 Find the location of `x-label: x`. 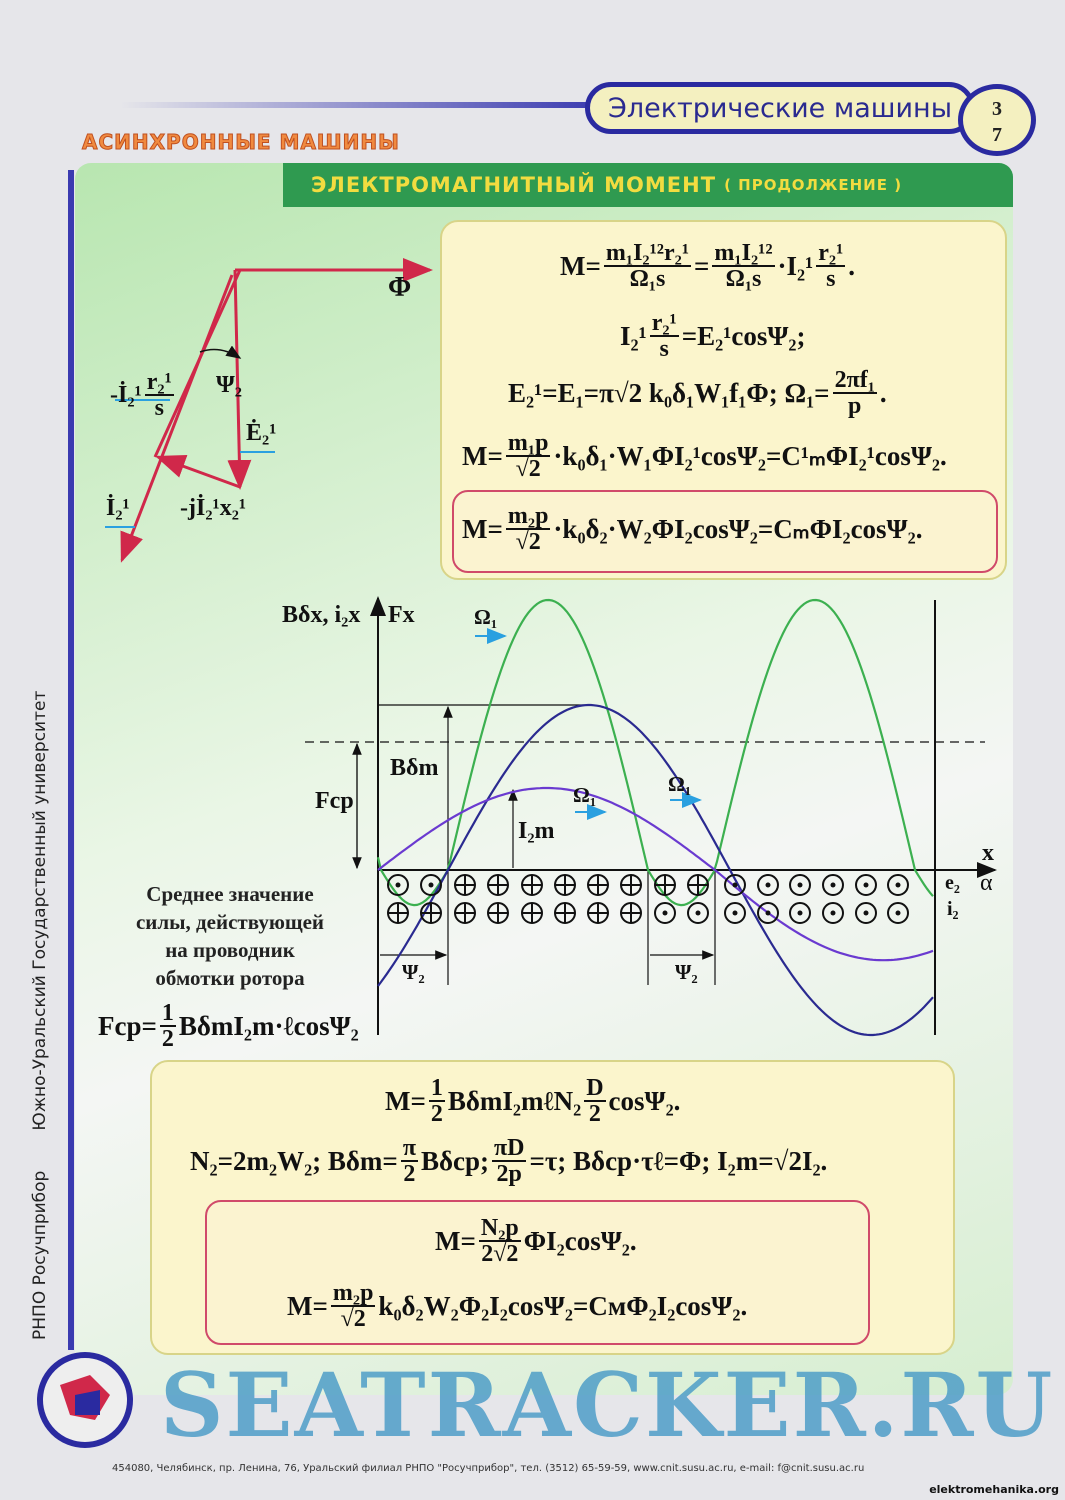

x-label: x is located at coordinates (988, 853).